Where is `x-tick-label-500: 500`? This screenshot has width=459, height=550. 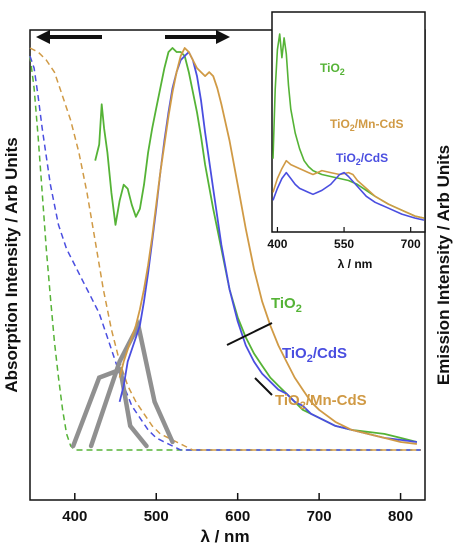
x-tick-label-500: 500 is located at coordinates (156, 516).